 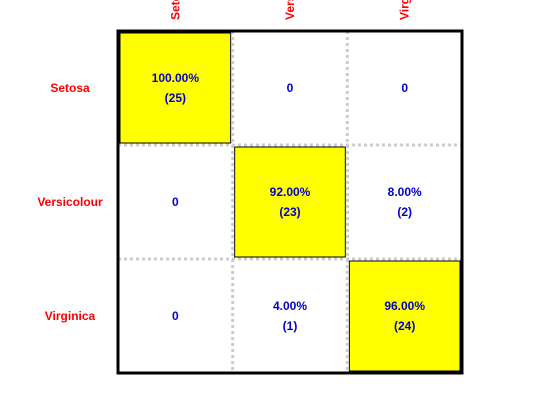 I want to click on cell-count: (25), so click(x=175, y=98).